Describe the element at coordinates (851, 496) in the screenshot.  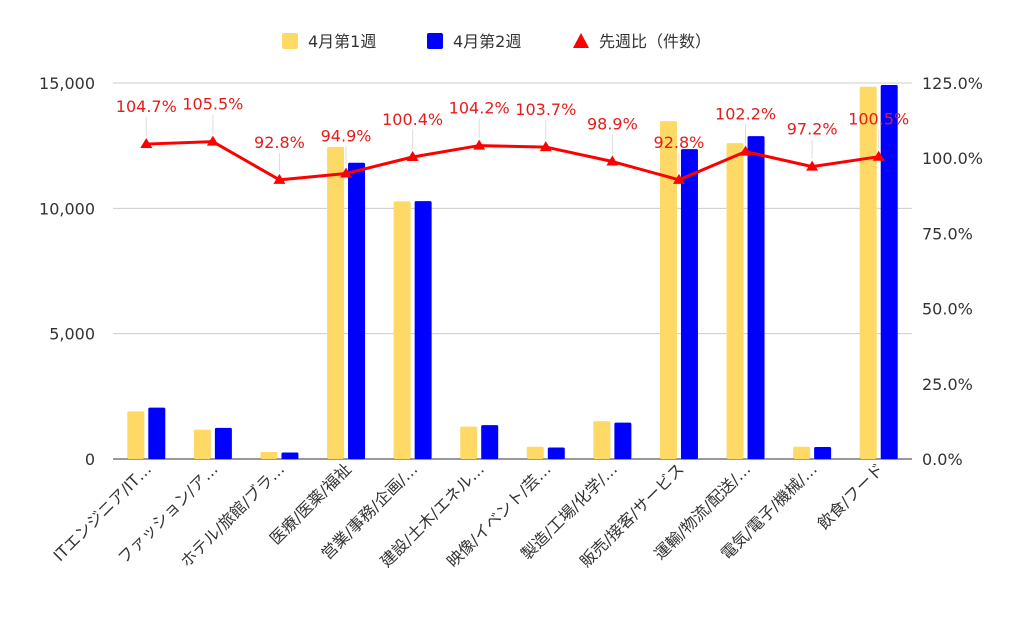
I see `category-label: 飲食/フード` at that location.